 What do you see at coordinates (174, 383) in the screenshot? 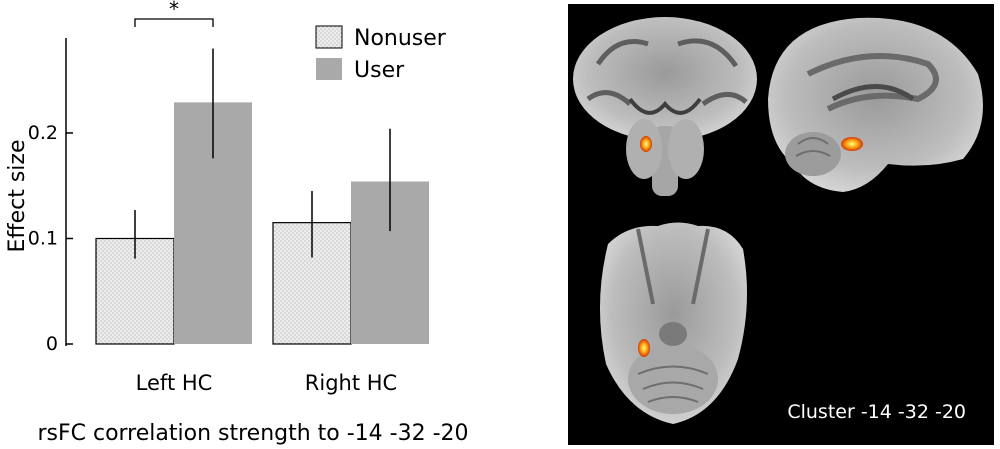
I see `category-label-left-hc: Left HC` at bounding box center [174, 383].